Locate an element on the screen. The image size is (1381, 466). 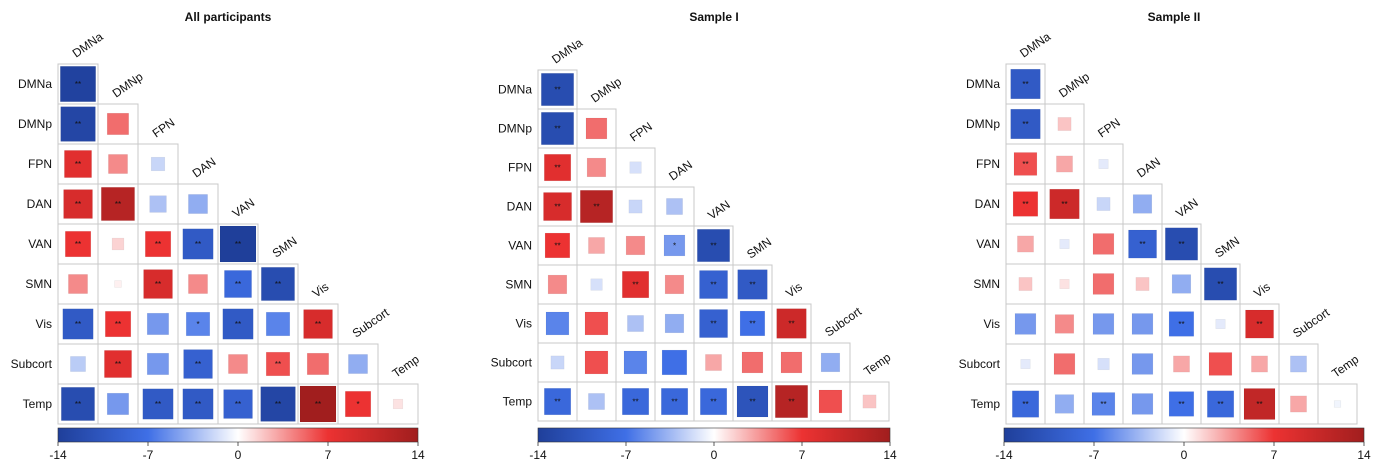
column-label: Vis is located at coordinates (794, 290).